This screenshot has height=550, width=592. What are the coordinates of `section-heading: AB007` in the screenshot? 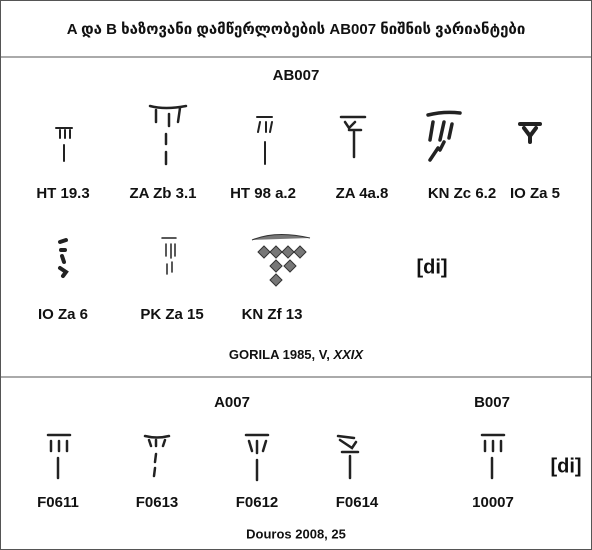 It's located at (296, 75).